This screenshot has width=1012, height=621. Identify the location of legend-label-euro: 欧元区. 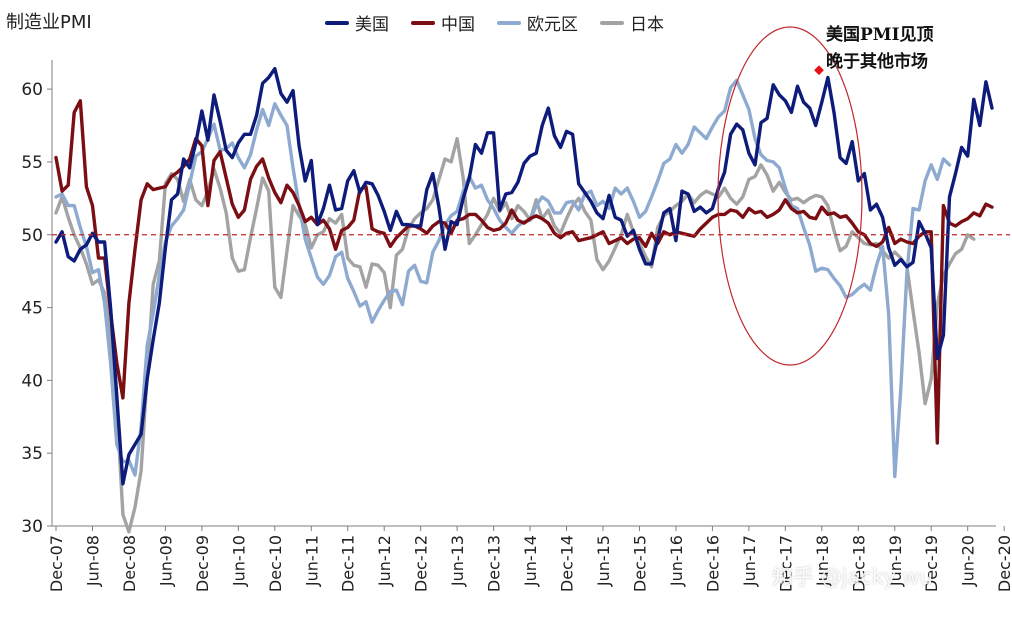
(552, 25).